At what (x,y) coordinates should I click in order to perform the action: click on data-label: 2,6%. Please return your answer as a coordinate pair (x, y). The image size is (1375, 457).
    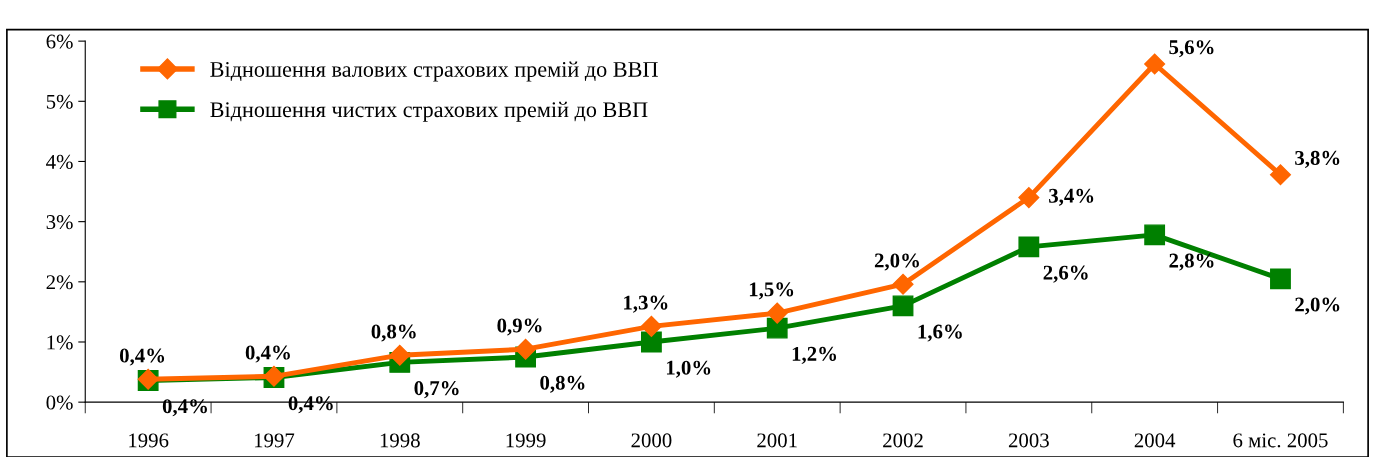
    Looking at the image, I should click on (1065, 274).